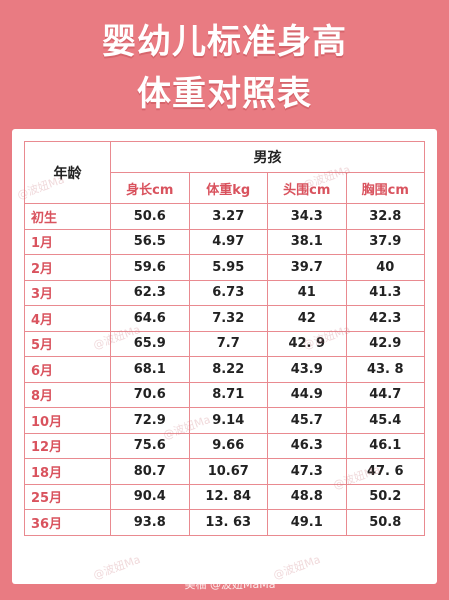 This screenshot has width=449, height=600. Describe the element at coordinates (385, 267) in the screenshot. I see `cell-chest: 40` at that location.